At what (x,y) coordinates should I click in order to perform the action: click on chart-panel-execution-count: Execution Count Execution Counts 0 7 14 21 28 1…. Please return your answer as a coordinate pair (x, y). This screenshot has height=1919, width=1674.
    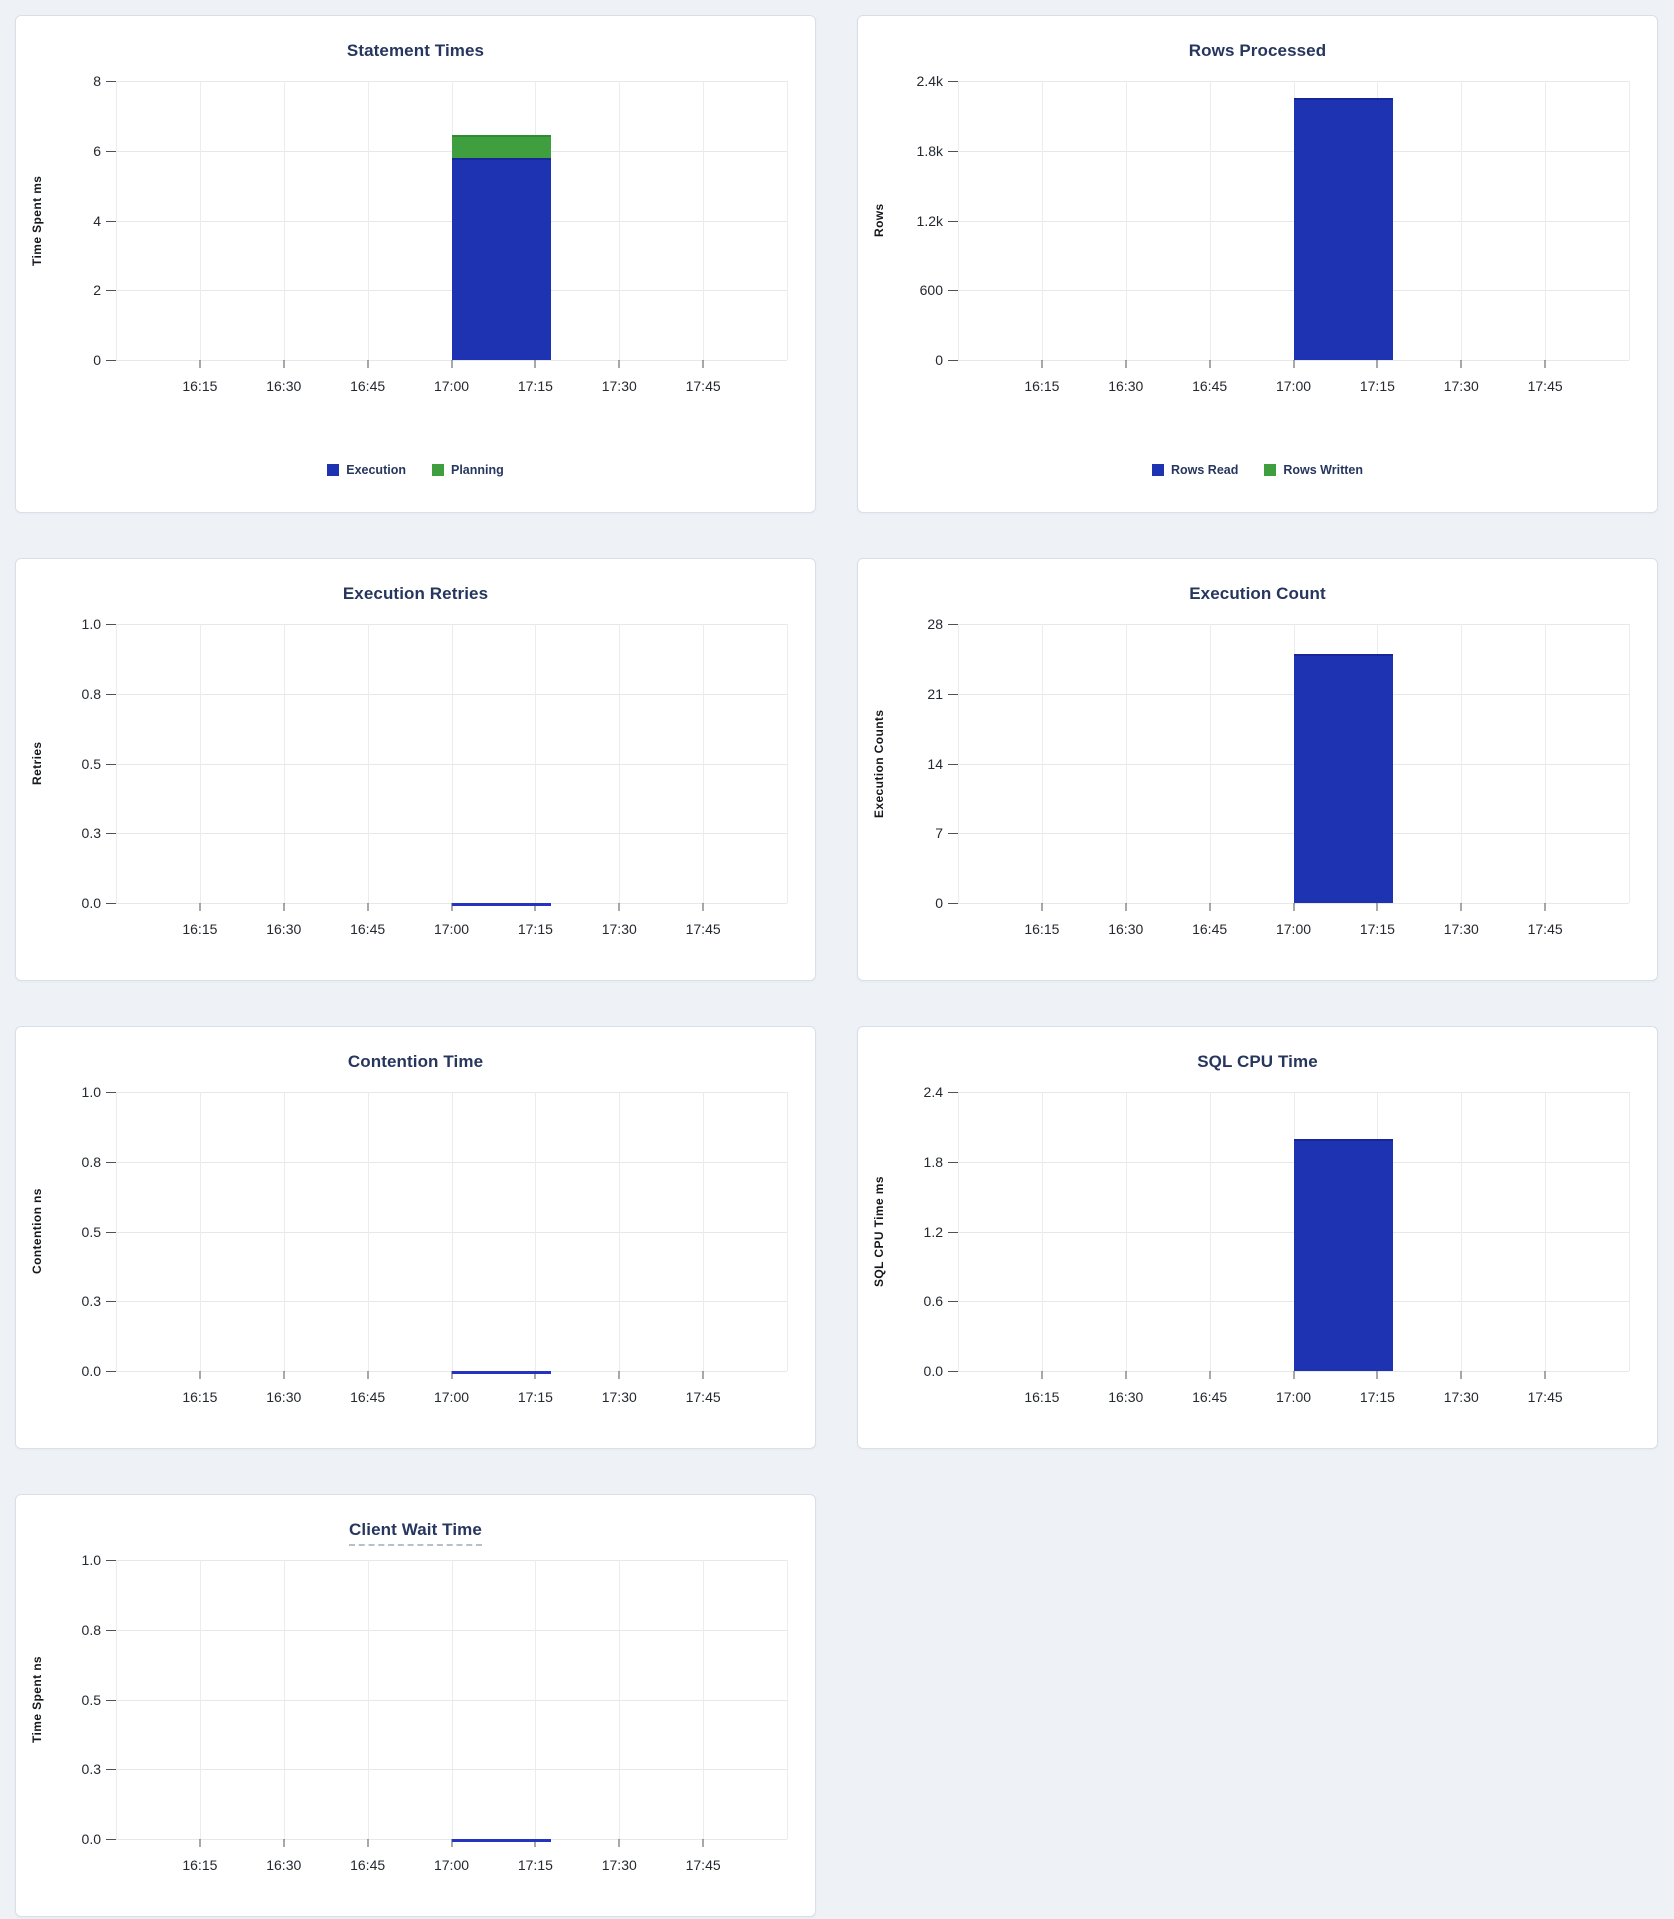
    Looking at the image, I should click on (1257, 769).